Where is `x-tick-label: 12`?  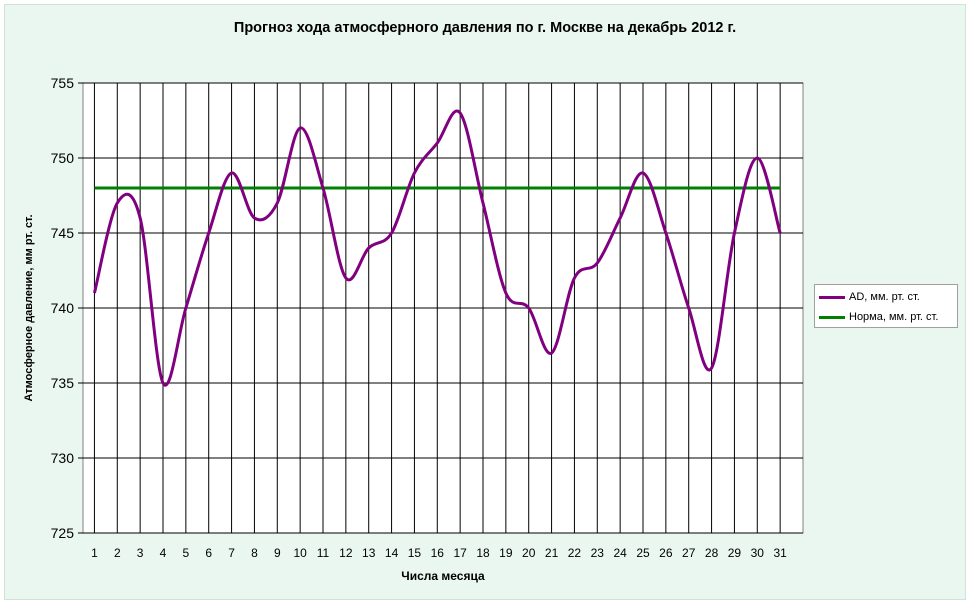
x-tick-label: 12 is located at coordinates (346, 553).